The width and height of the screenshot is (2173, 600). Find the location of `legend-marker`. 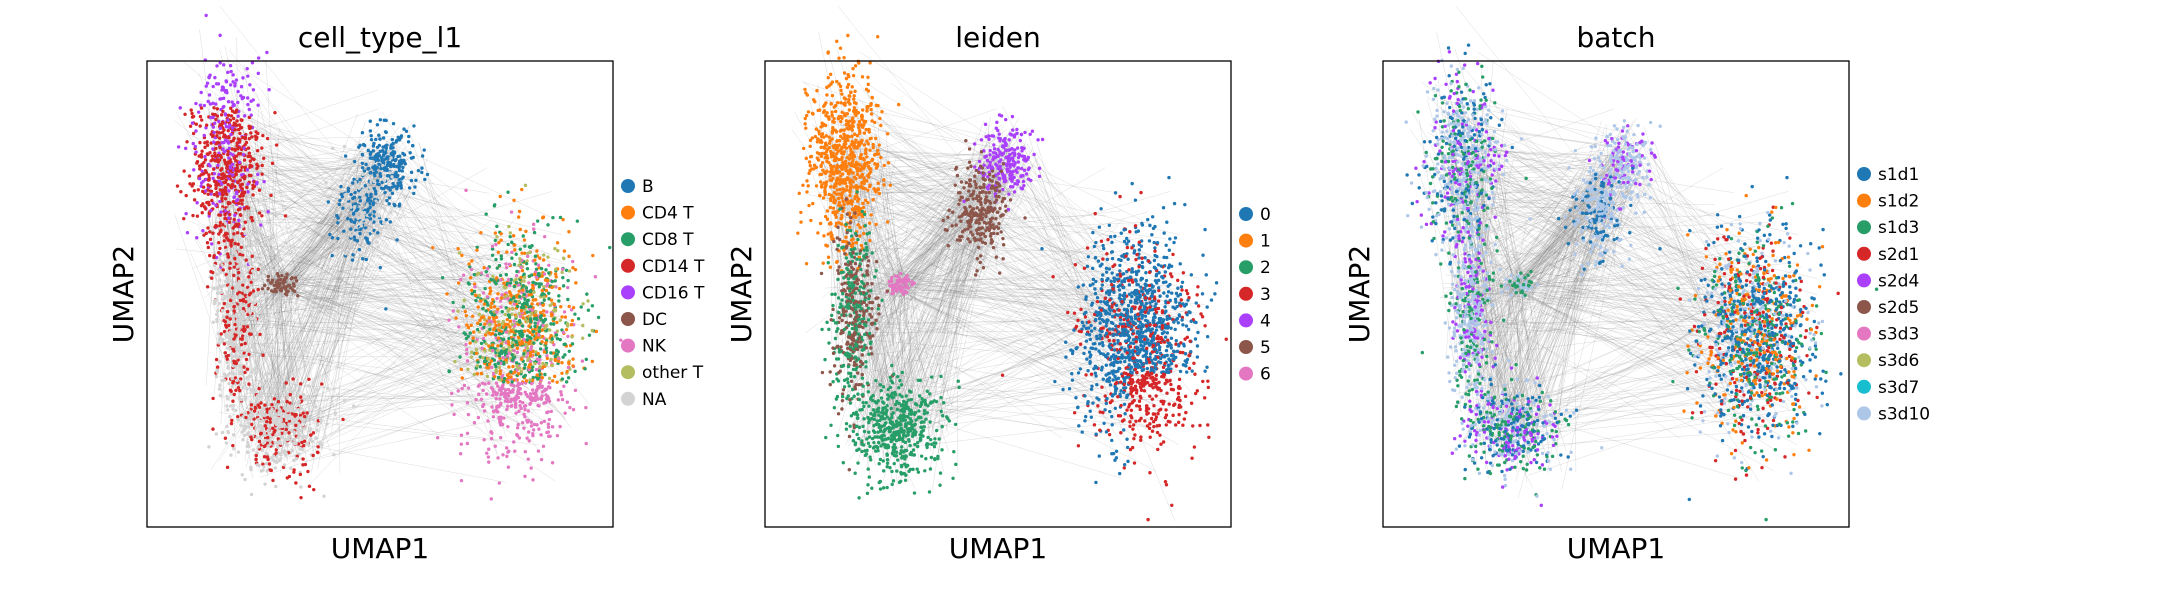

legend-marker is located at coordinates (628, 186).